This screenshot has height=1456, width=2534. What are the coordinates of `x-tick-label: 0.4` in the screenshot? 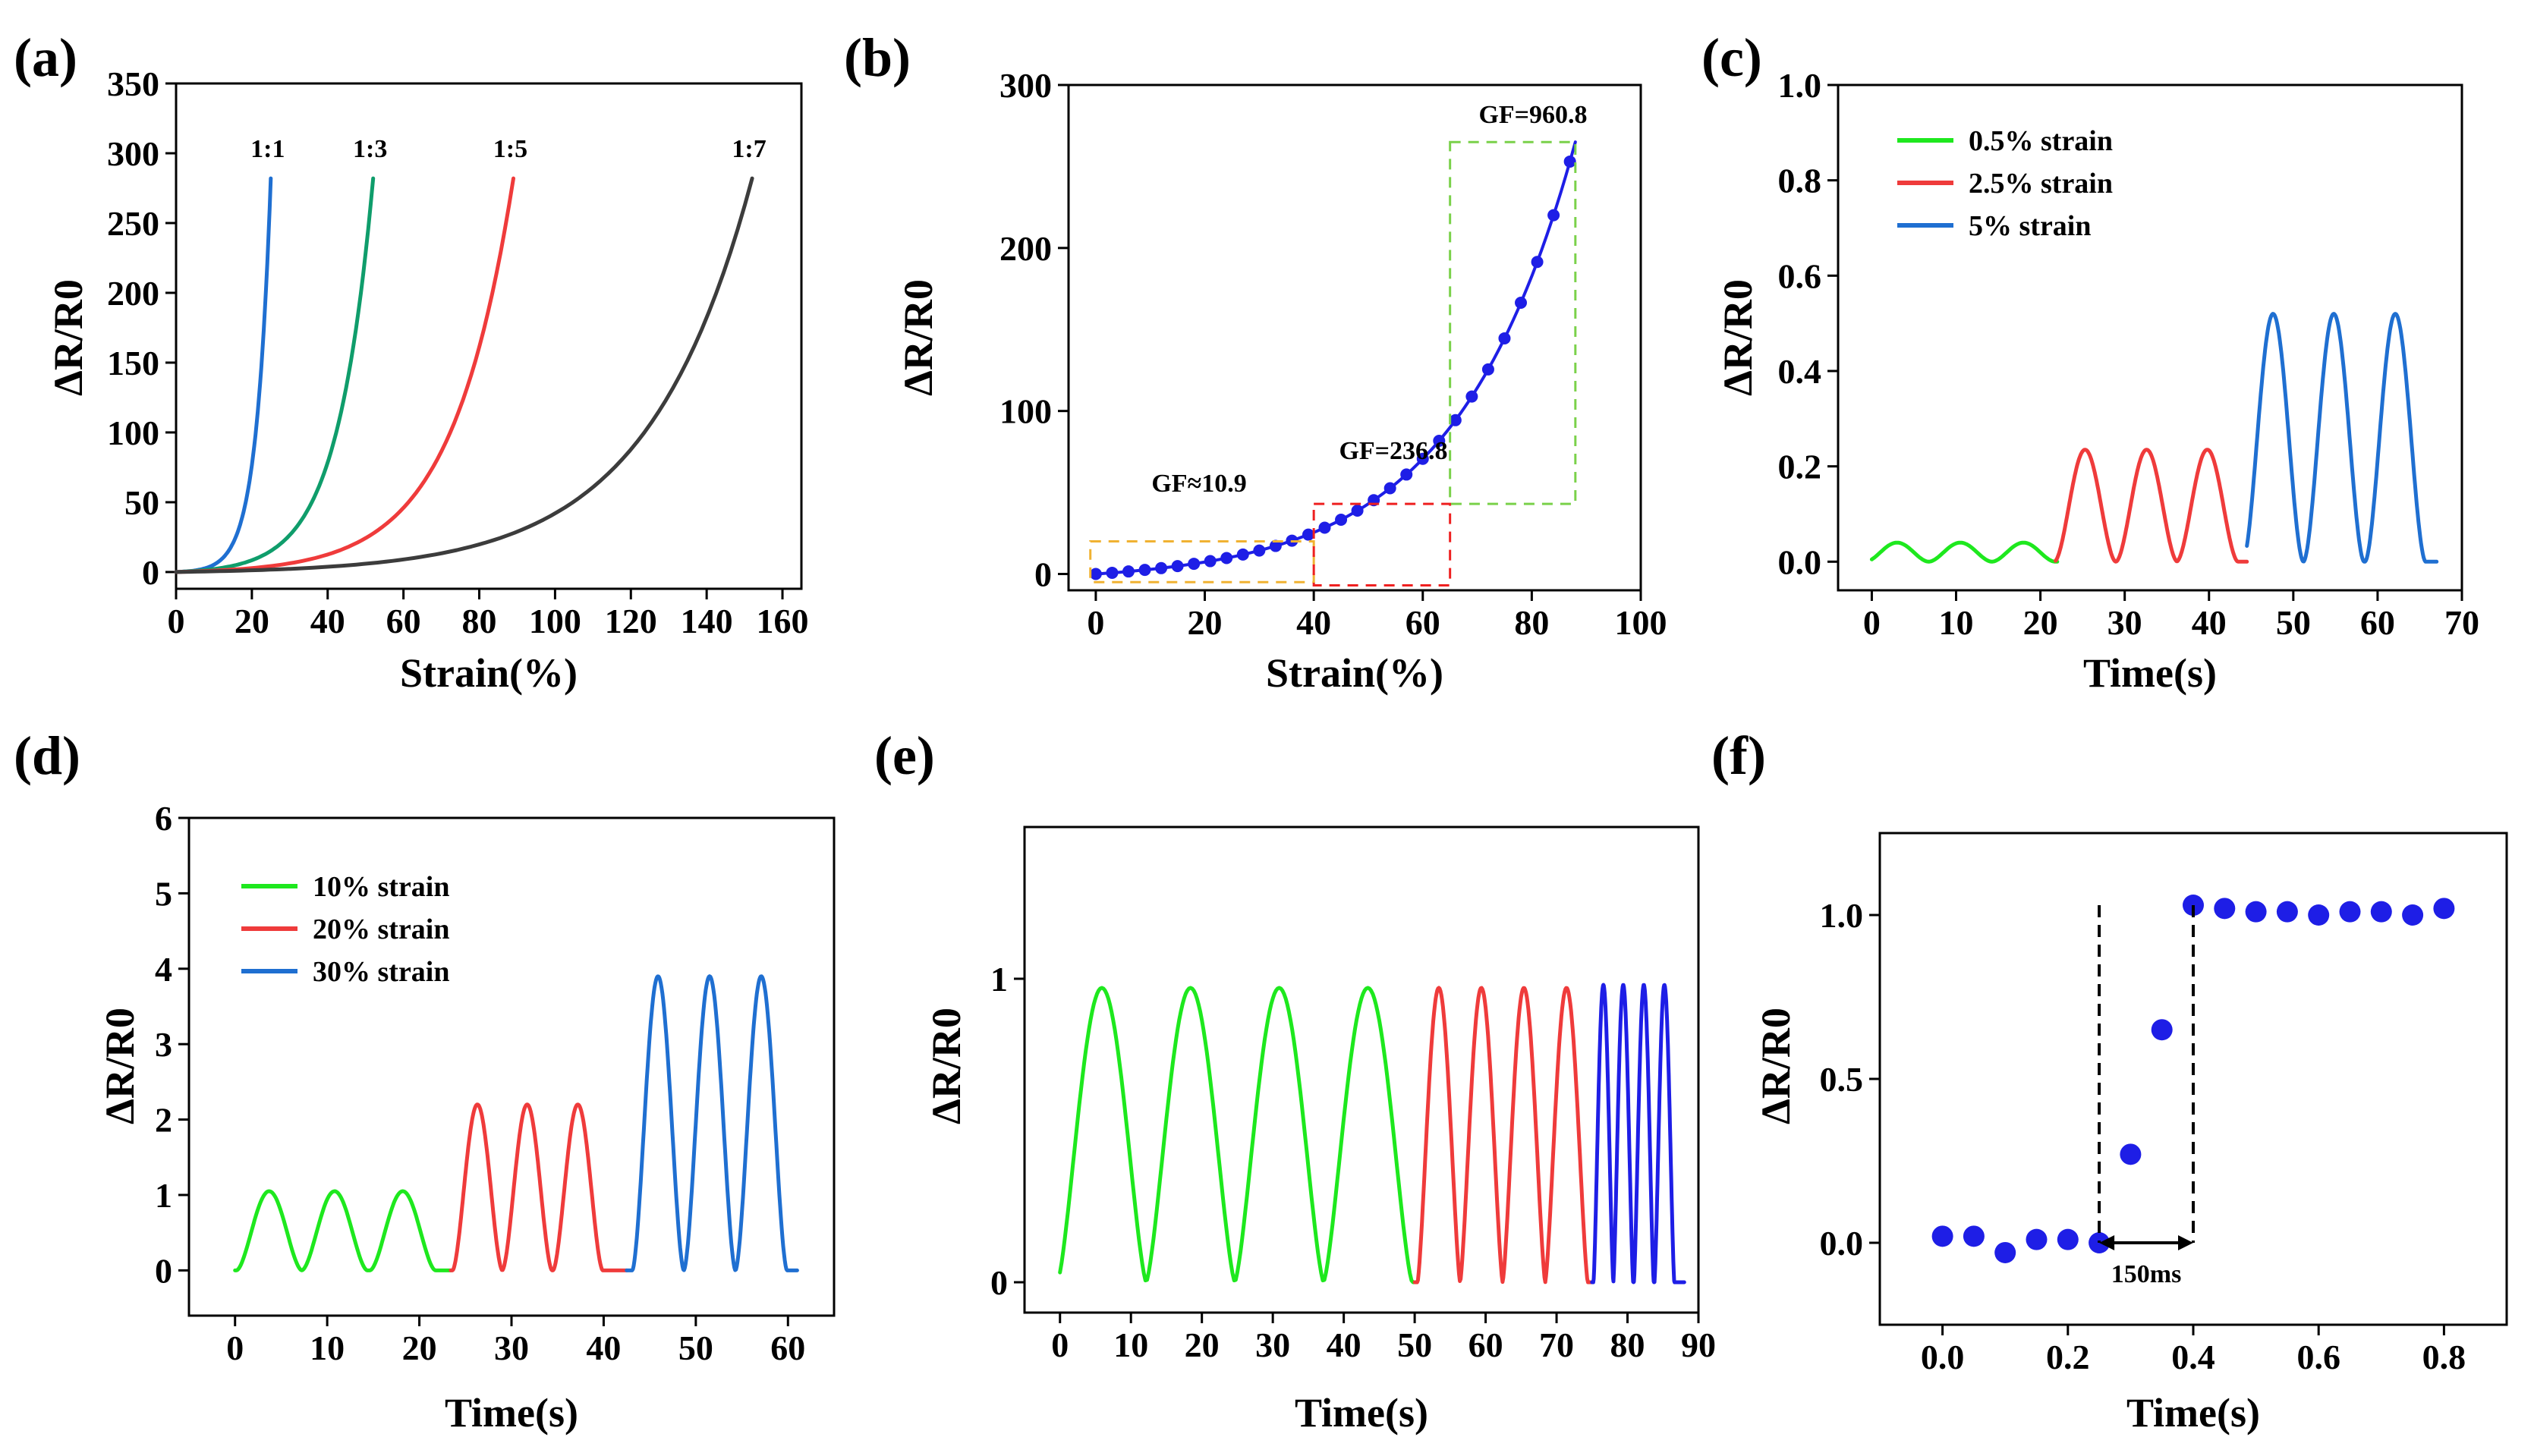 It's located at (2193, 1357).